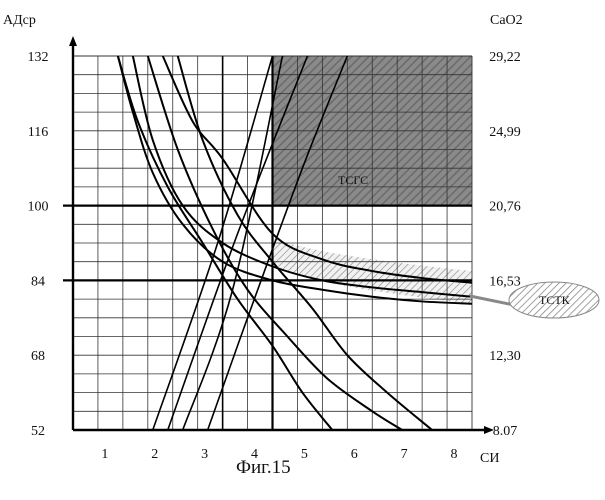  Describe the element at coordinates (73, 41) in the screenshot. I see `y-axis-arrow-icon` at that location.